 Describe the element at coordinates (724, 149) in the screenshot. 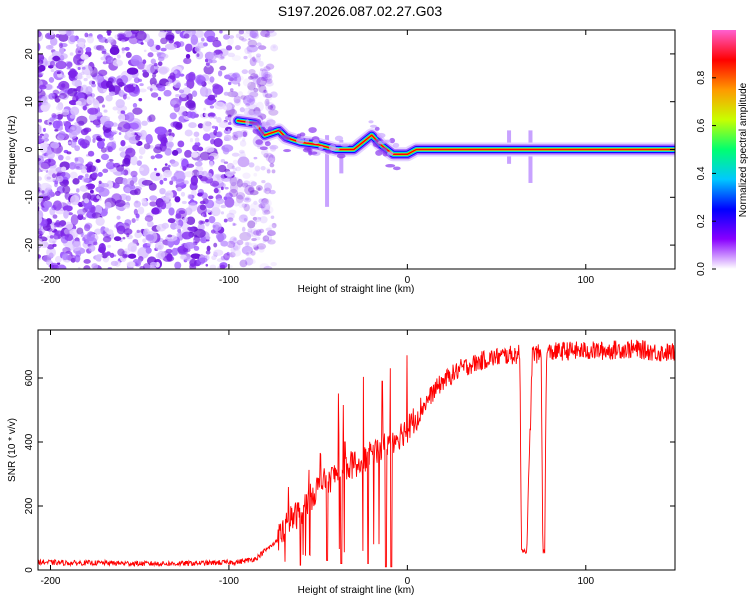

I see `colorbar-bar` at that location.